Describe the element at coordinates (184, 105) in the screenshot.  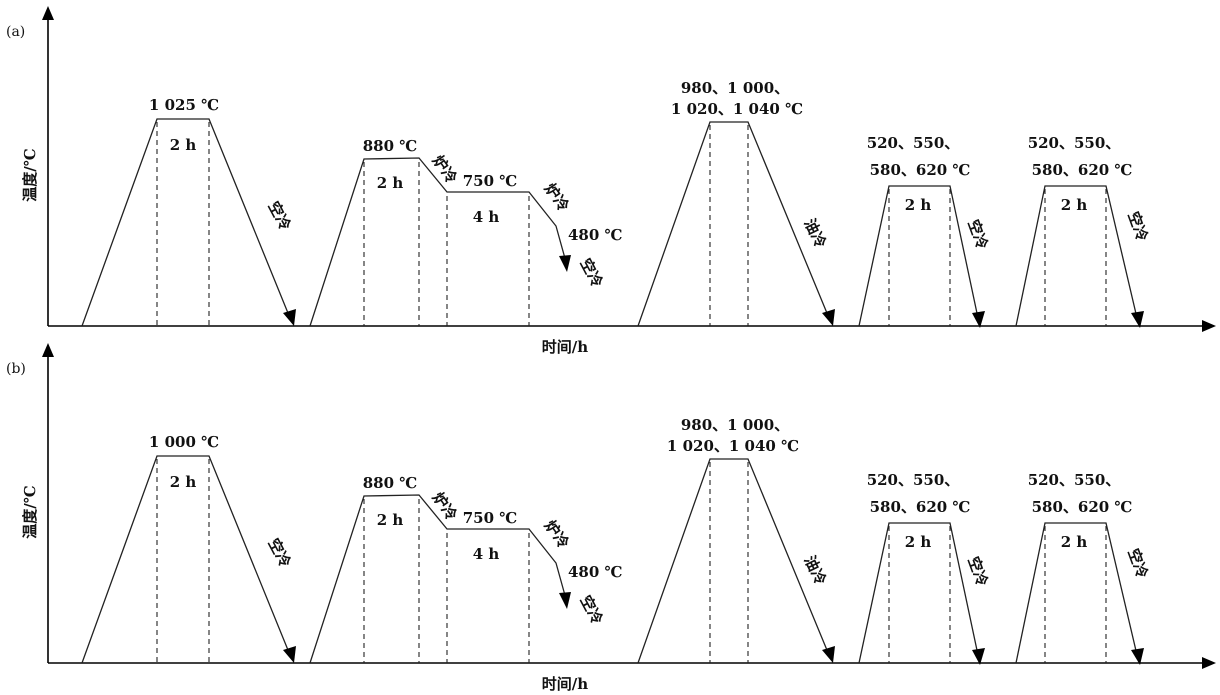
I see `stage-1-temp: 1 025 ℃` at that location.